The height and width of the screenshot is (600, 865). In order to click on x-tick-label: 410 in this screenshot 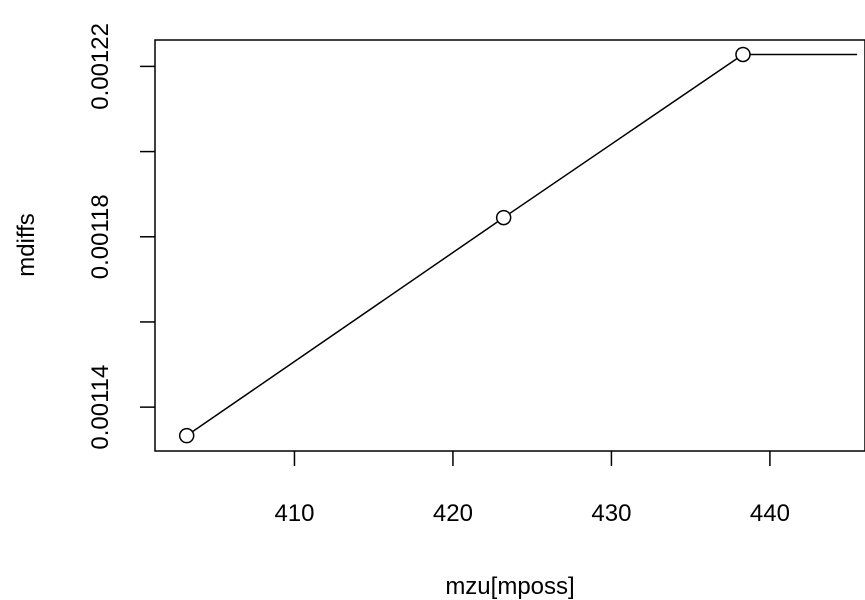, I will do `click(294, 513)`.